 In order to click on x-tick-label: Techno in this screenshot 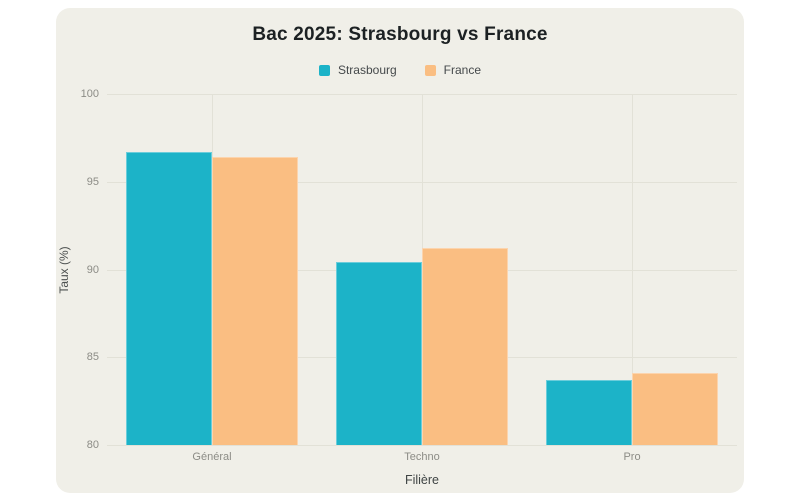, I will do `click(422, 457)`.